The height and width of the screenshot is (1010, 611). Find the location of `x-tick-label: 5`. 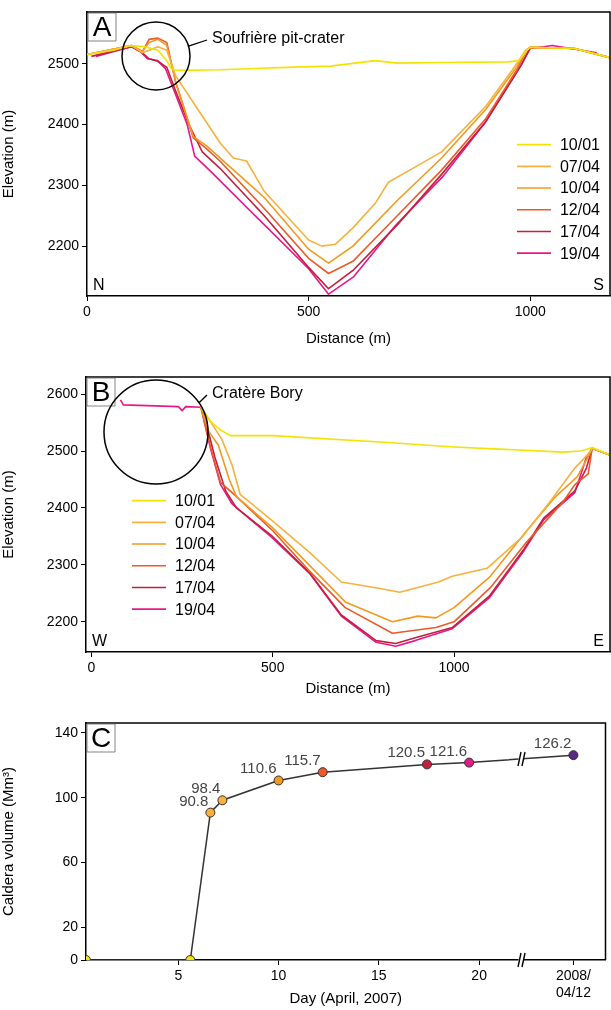

x-tick-label: 5 is located at coordinates (178, 975).